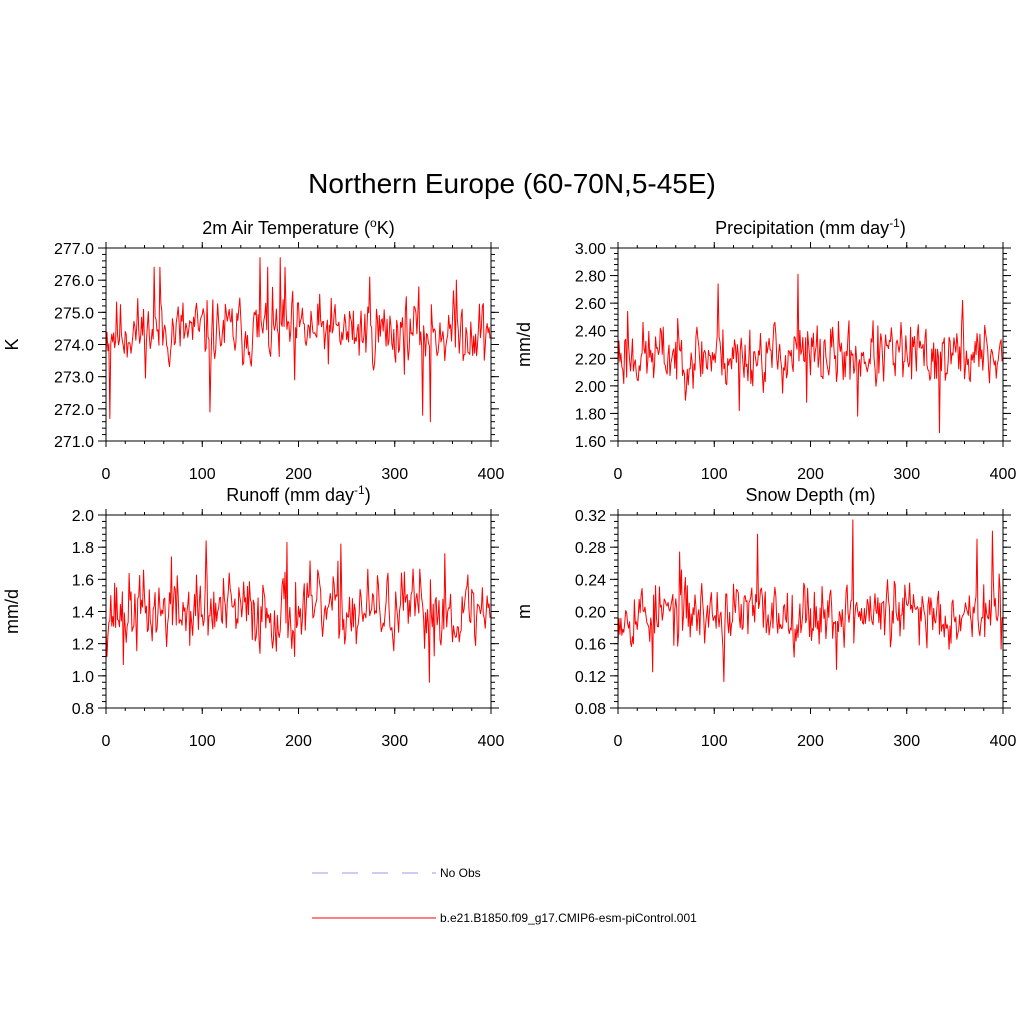  What do you see at coordinates (512, 183) in the screenshot?
I see `figure-title: Northern Europe (60-70N,5-45E)` at bounding box center [512, 183].